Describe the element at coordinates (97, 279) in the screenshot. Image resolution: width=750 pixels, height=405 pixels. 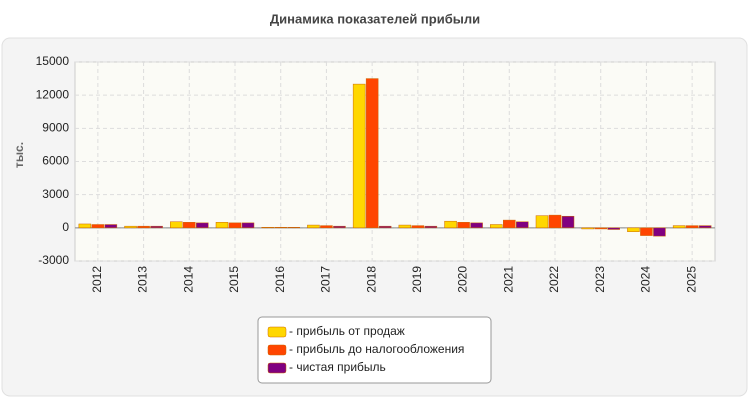
I see `x-tick-label: 2012` at that location.